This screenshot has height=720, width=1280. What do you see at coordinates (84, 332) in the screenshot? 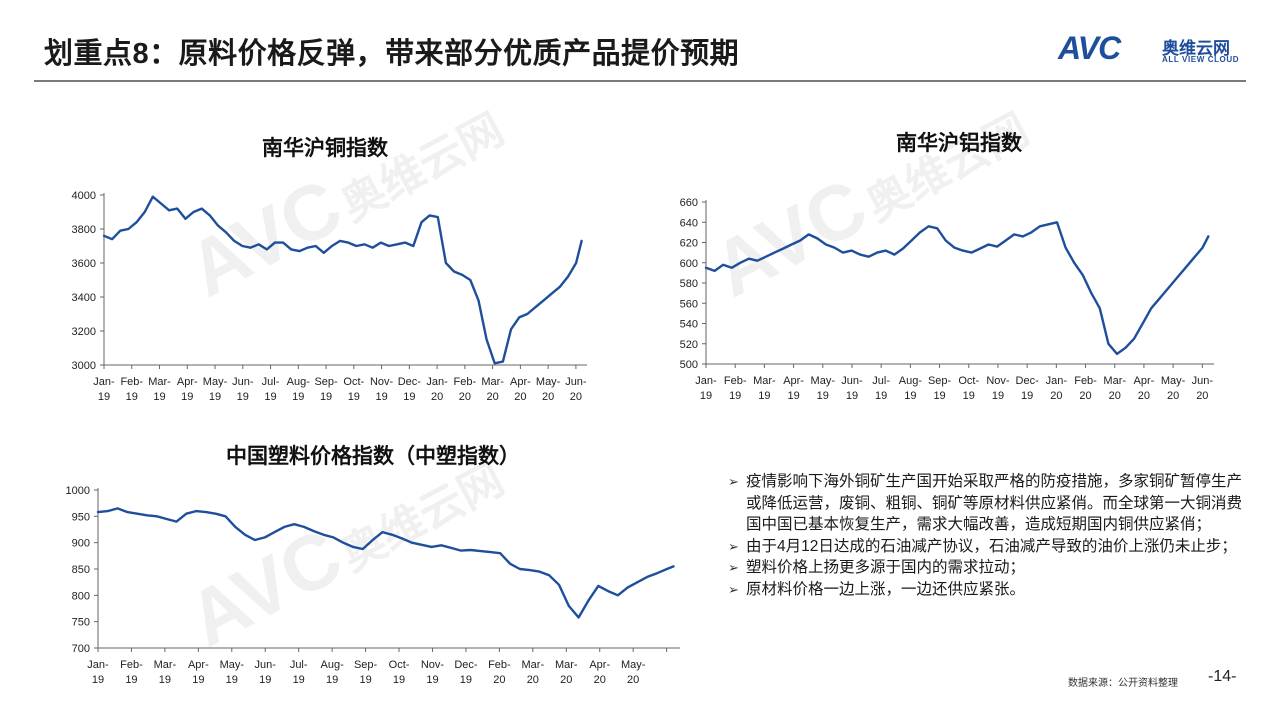
I see `y-tick-label: 3200` at bounding box center [84, 332].